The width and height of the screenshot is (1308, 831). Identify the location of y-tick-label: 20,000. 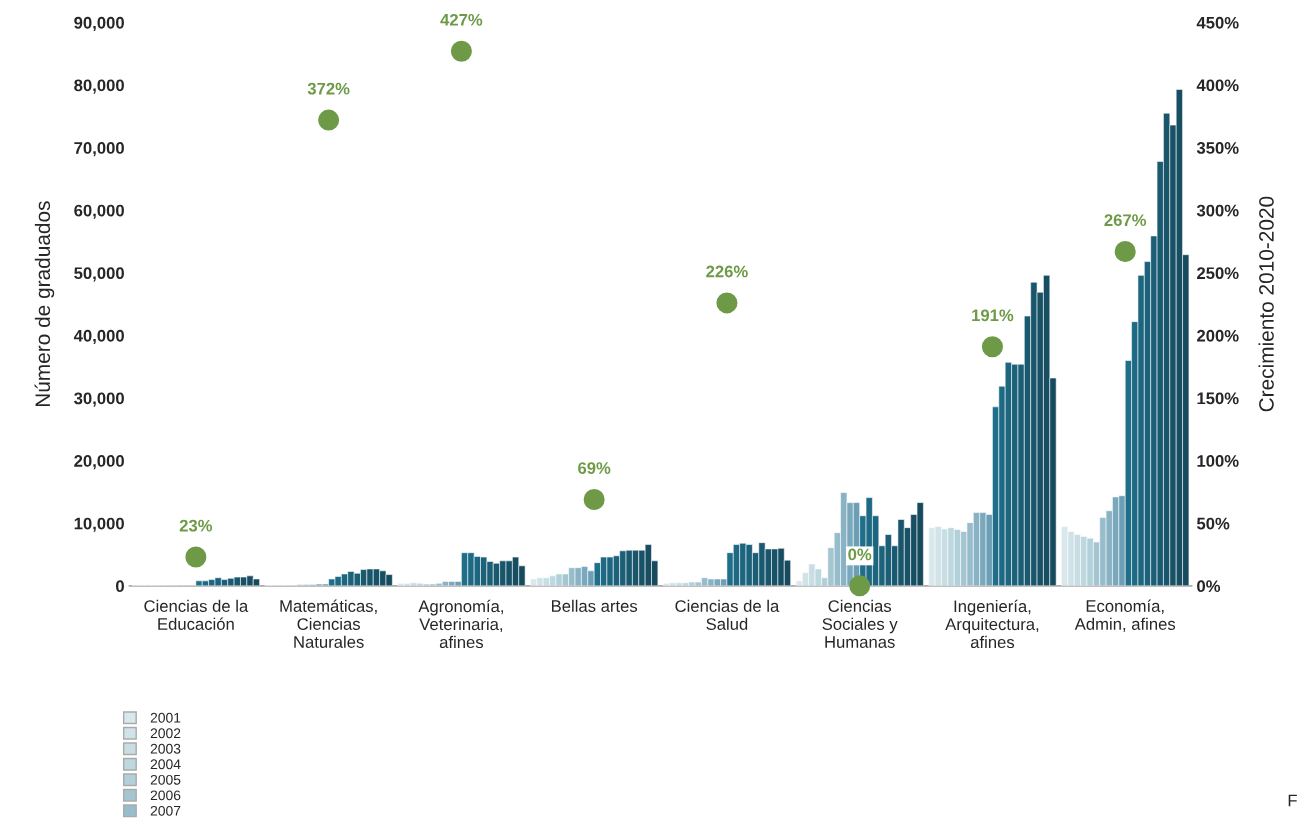
(99, 462).